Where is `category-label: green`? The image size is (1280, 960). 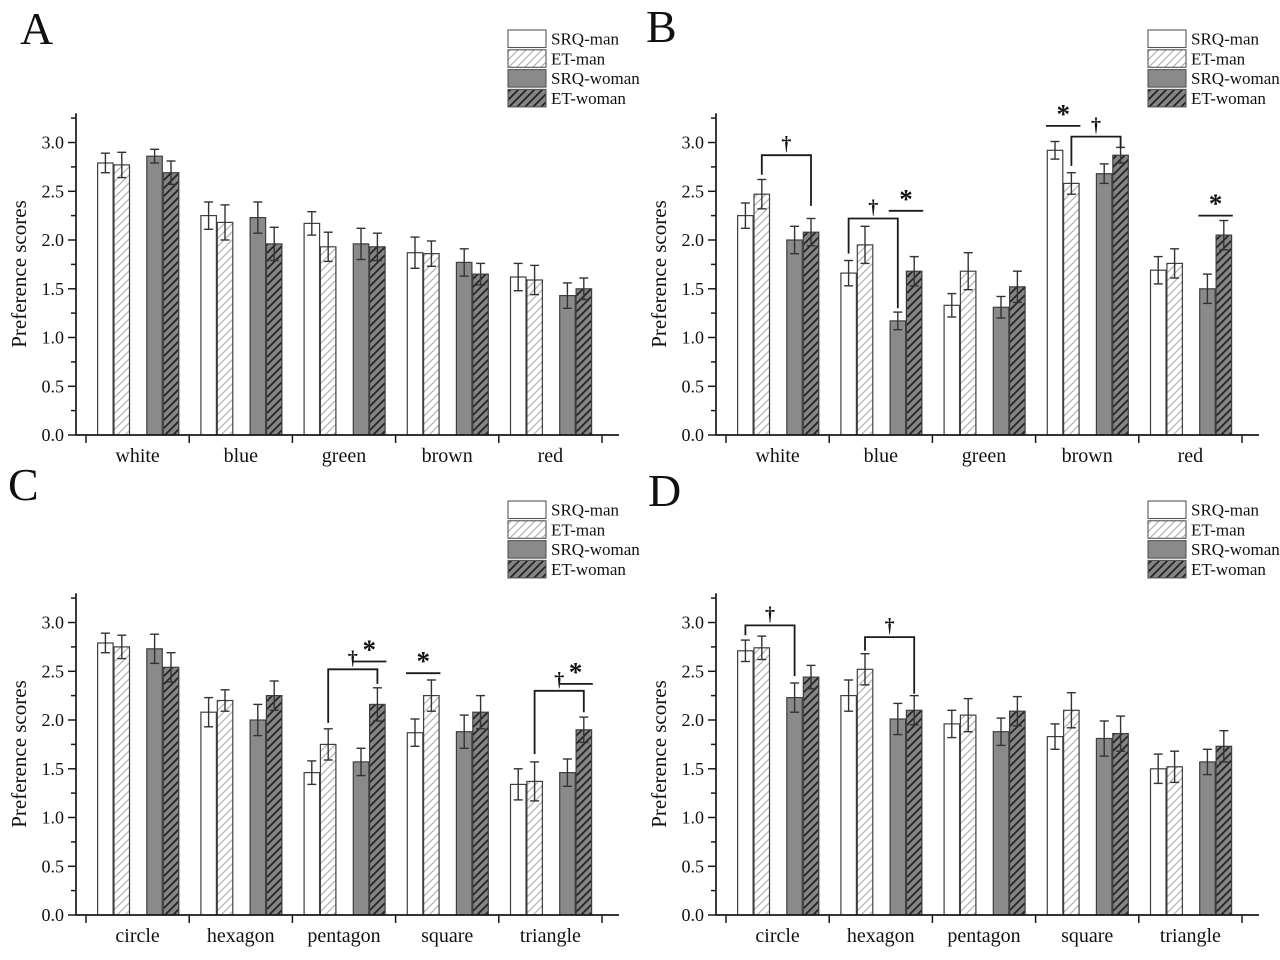 category-label: green is located at coordinates (344, 456).